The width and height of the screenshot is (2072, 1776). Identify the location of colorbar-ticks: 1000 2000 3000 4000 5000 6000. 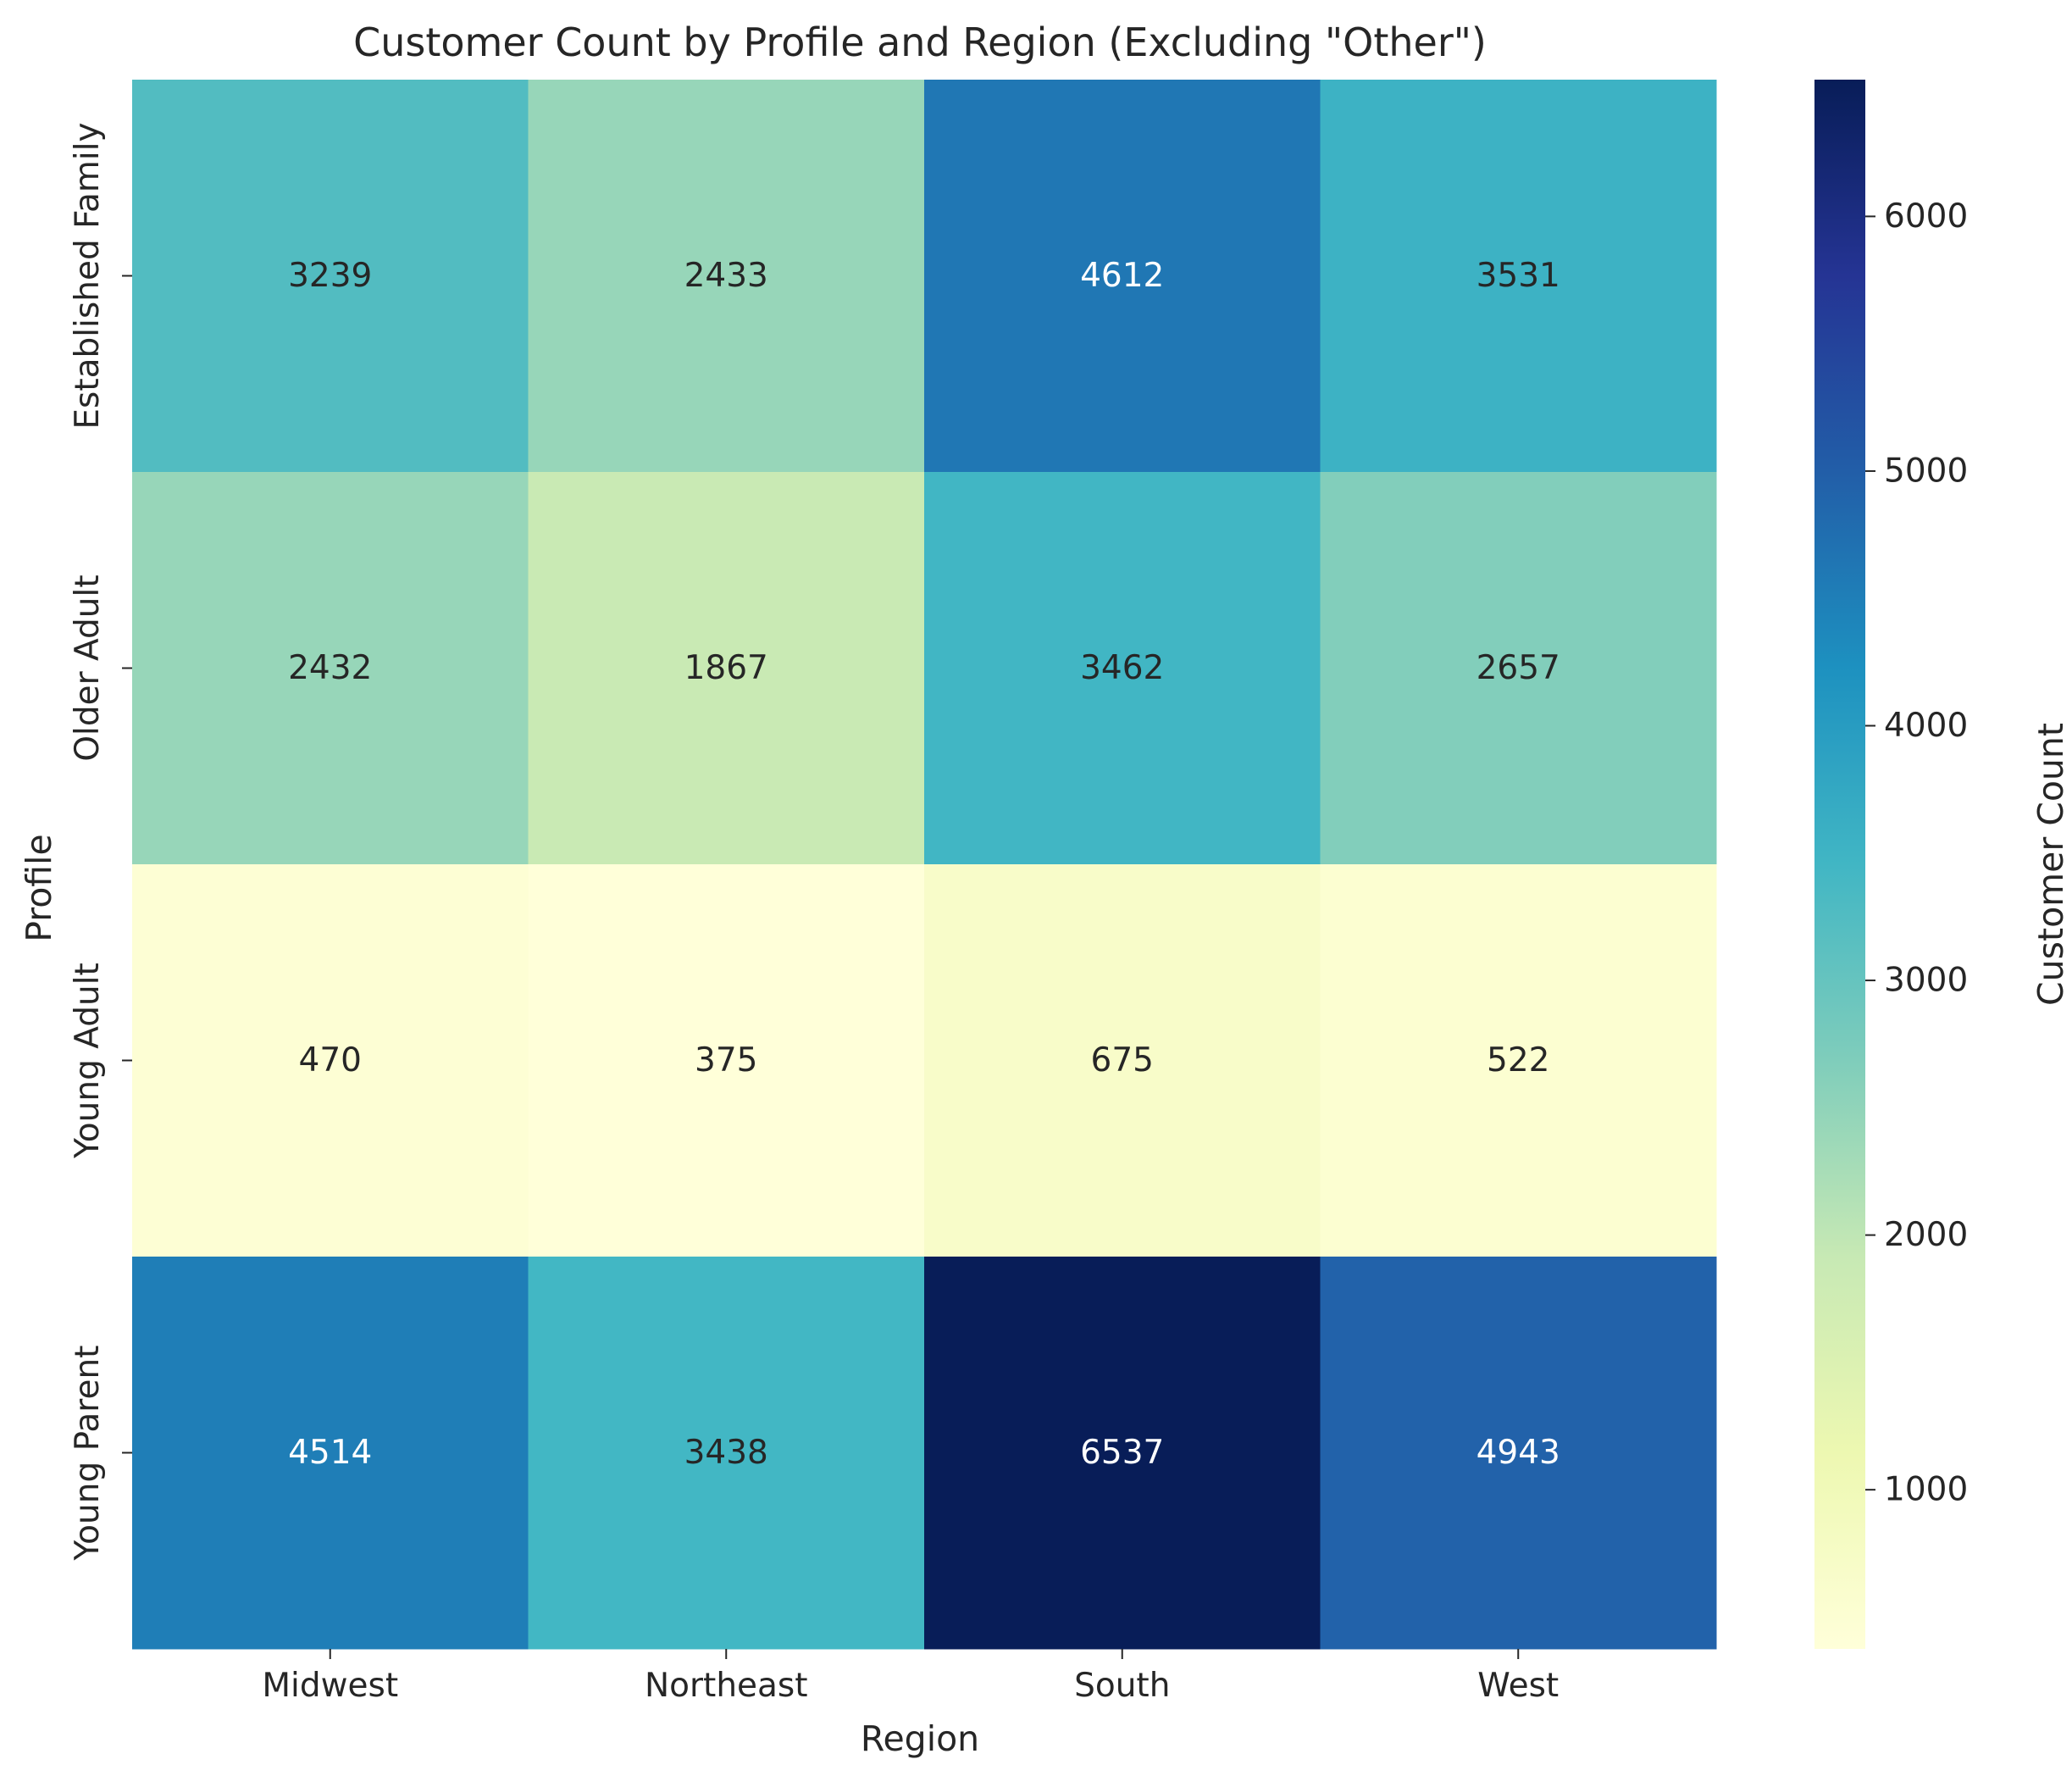
(1916, 853).